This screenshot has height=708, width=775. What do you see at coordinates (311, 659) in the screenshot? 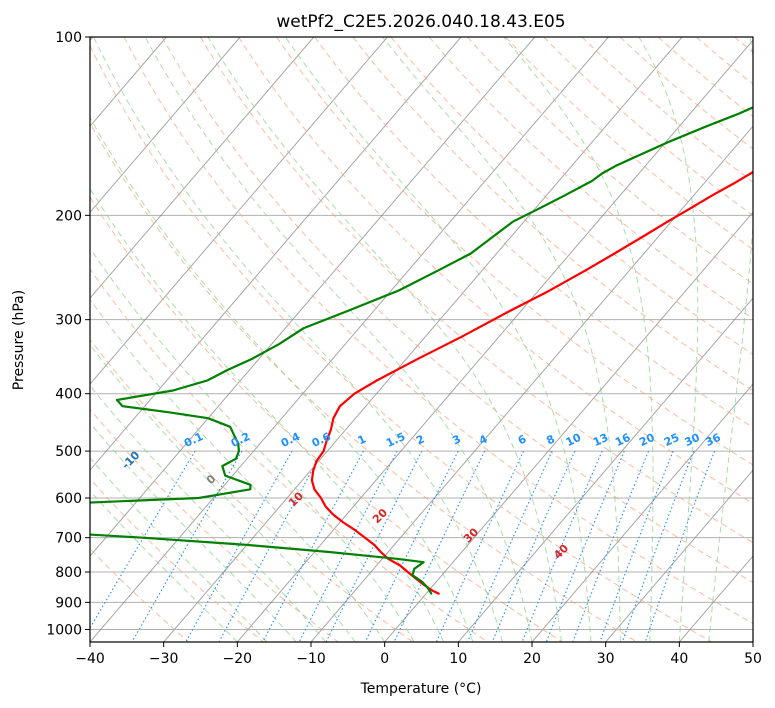
I see `x-tick-label: −10` at bounding box center [311, 659].